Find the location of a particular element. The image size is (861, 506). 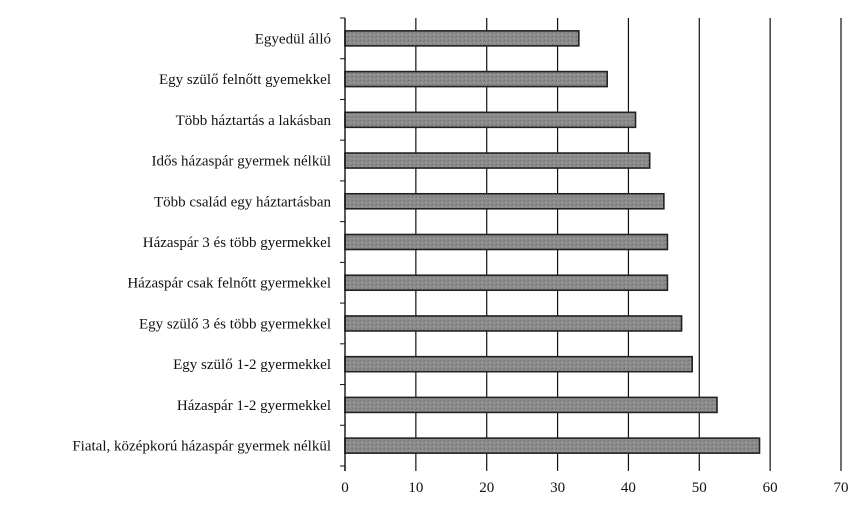

x-tick-label: 0 is located at coordinates (345, 488).